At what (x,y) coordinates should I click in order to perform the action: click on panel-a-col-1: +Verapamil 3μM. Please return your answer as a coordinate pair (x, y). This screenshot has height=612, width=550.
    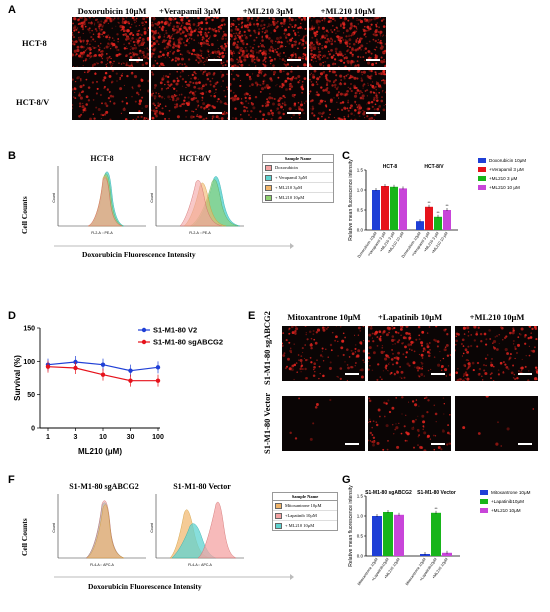
    Looking at the image, I should click on (190, 11).